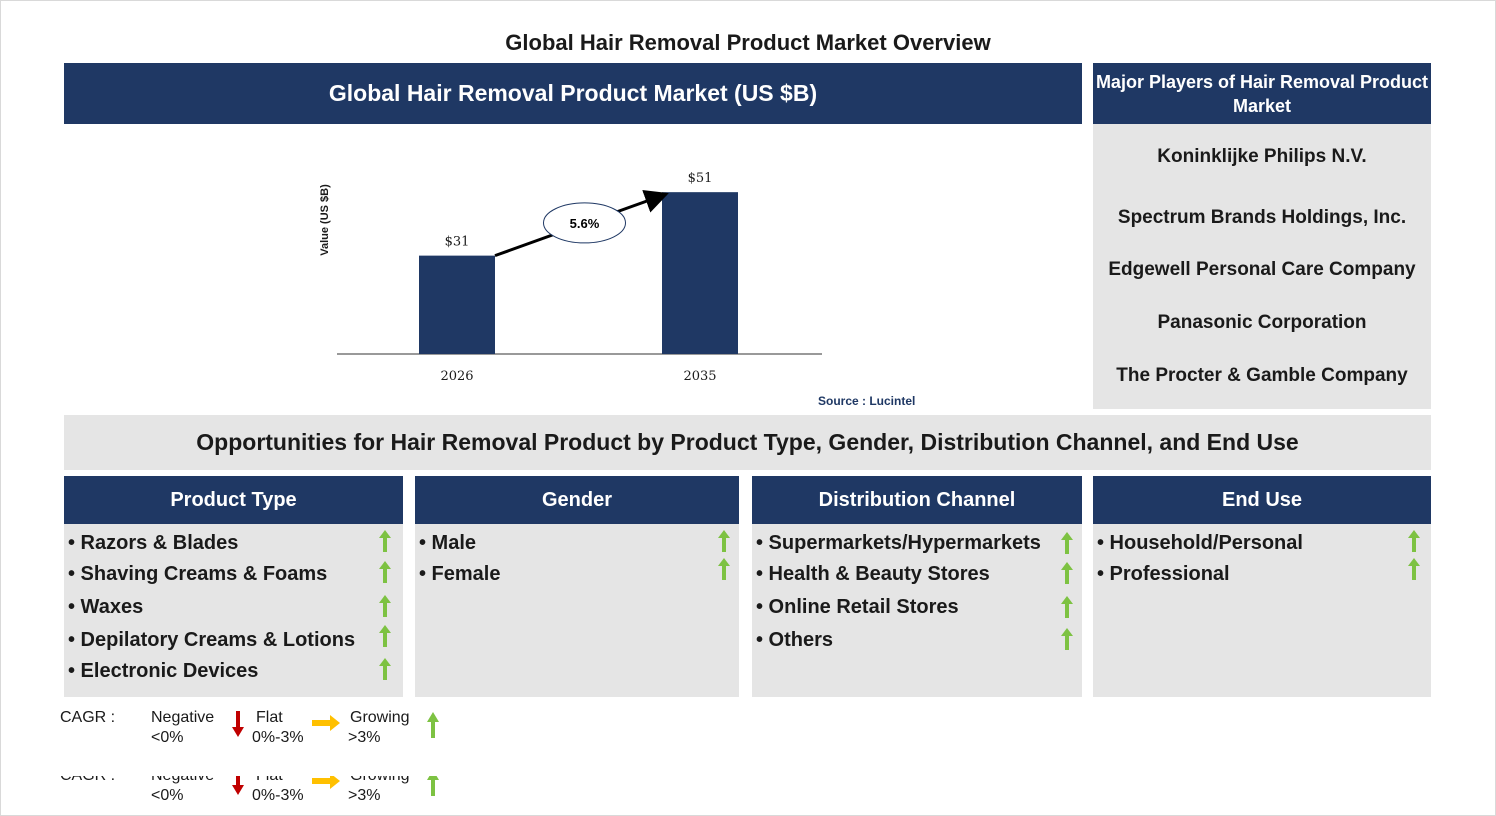 The image size is (1496, 816). I want to click on x-tick-label: 2035, so click(699, 376).